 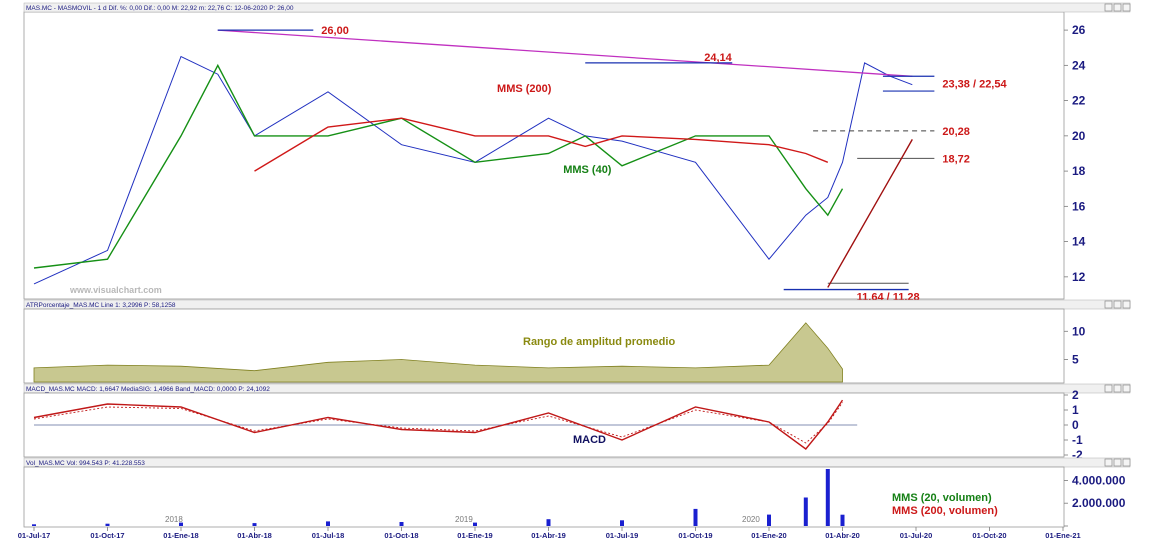 I want to click on atr-label: Rango de amplitud promedio, so click(x=599, y=342).